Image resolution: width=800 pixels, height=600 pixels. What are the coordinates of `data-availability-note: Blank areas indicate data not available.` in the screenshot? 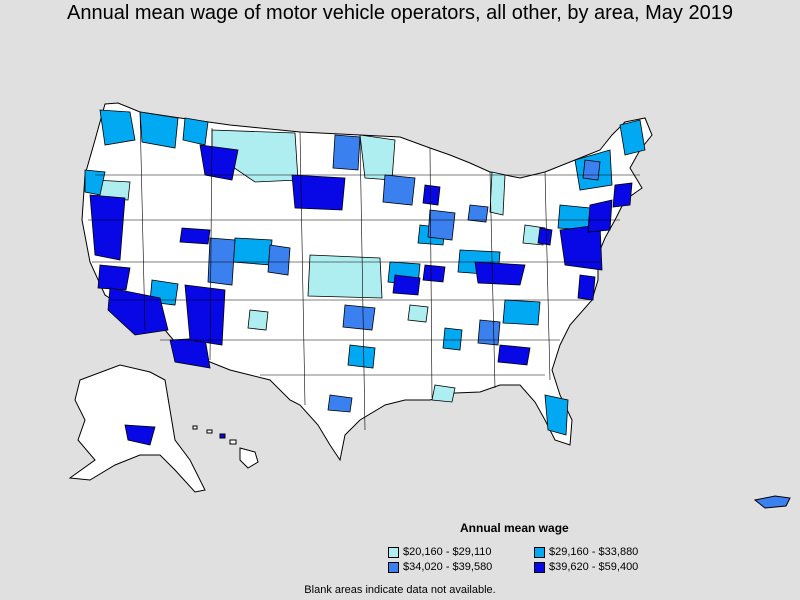 It's located at (400, 590).